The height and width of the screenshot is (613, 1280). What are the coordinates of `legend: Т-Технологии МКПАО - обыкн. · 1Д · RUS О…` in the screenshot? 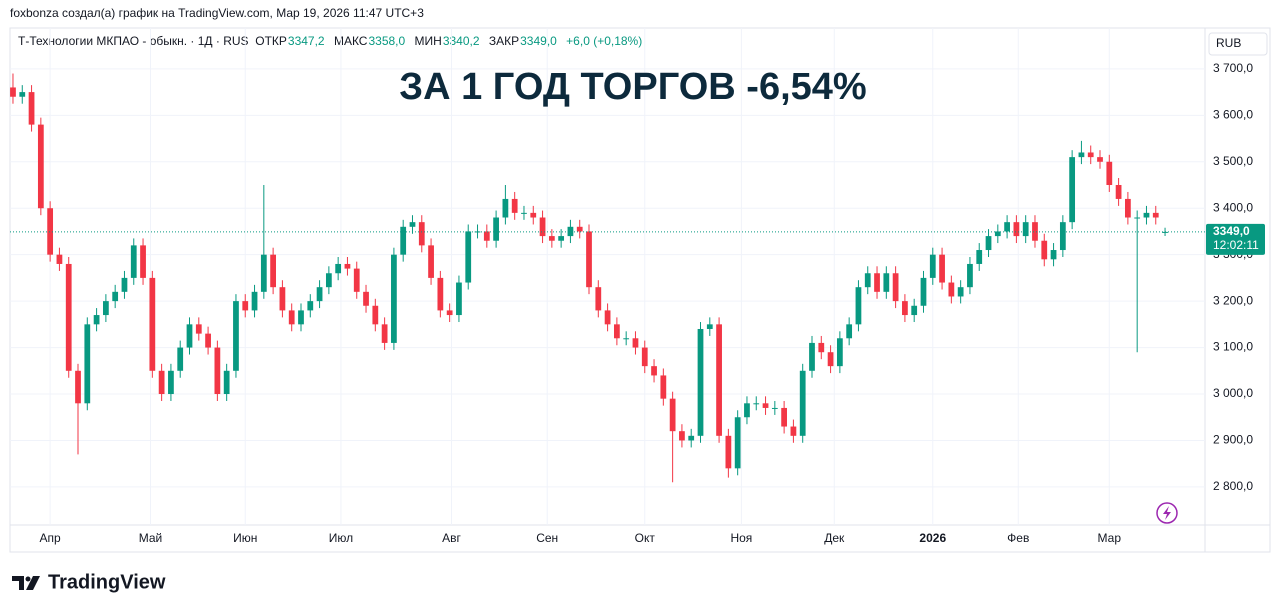 It's located at (333, 41).